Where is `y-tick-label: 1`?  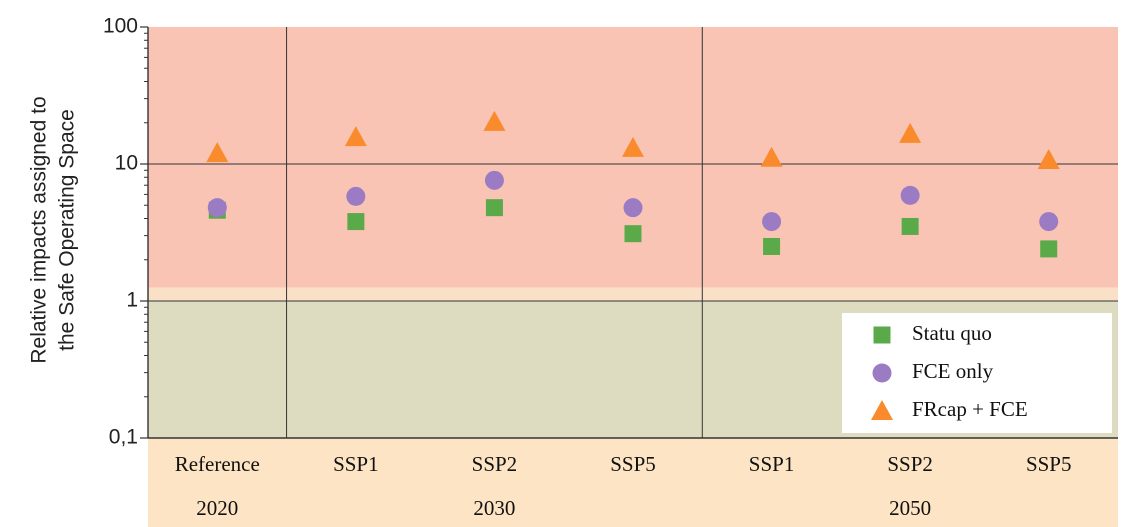 y-tick-label: 1 is located at coordinates (132, 300).